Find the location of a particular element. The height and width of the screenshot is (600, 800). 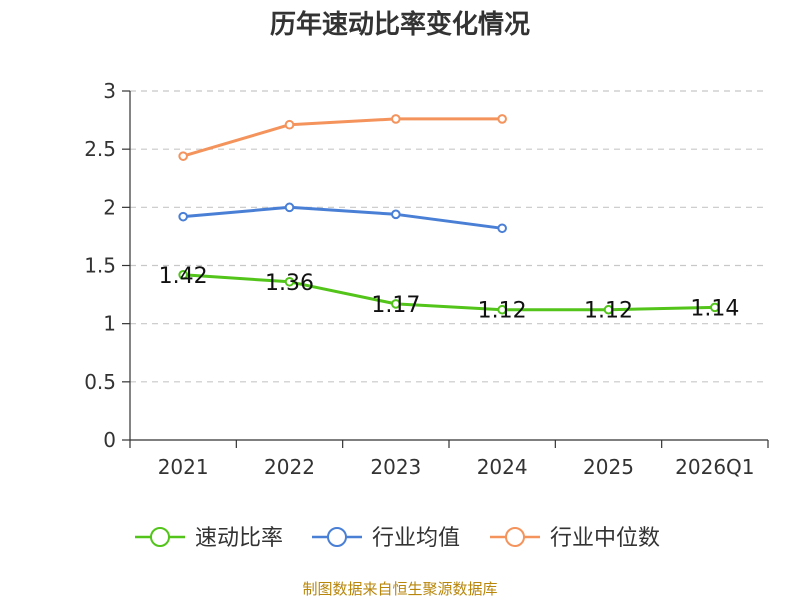

y-tick-label: 3 is located at coordinates (109, 91).